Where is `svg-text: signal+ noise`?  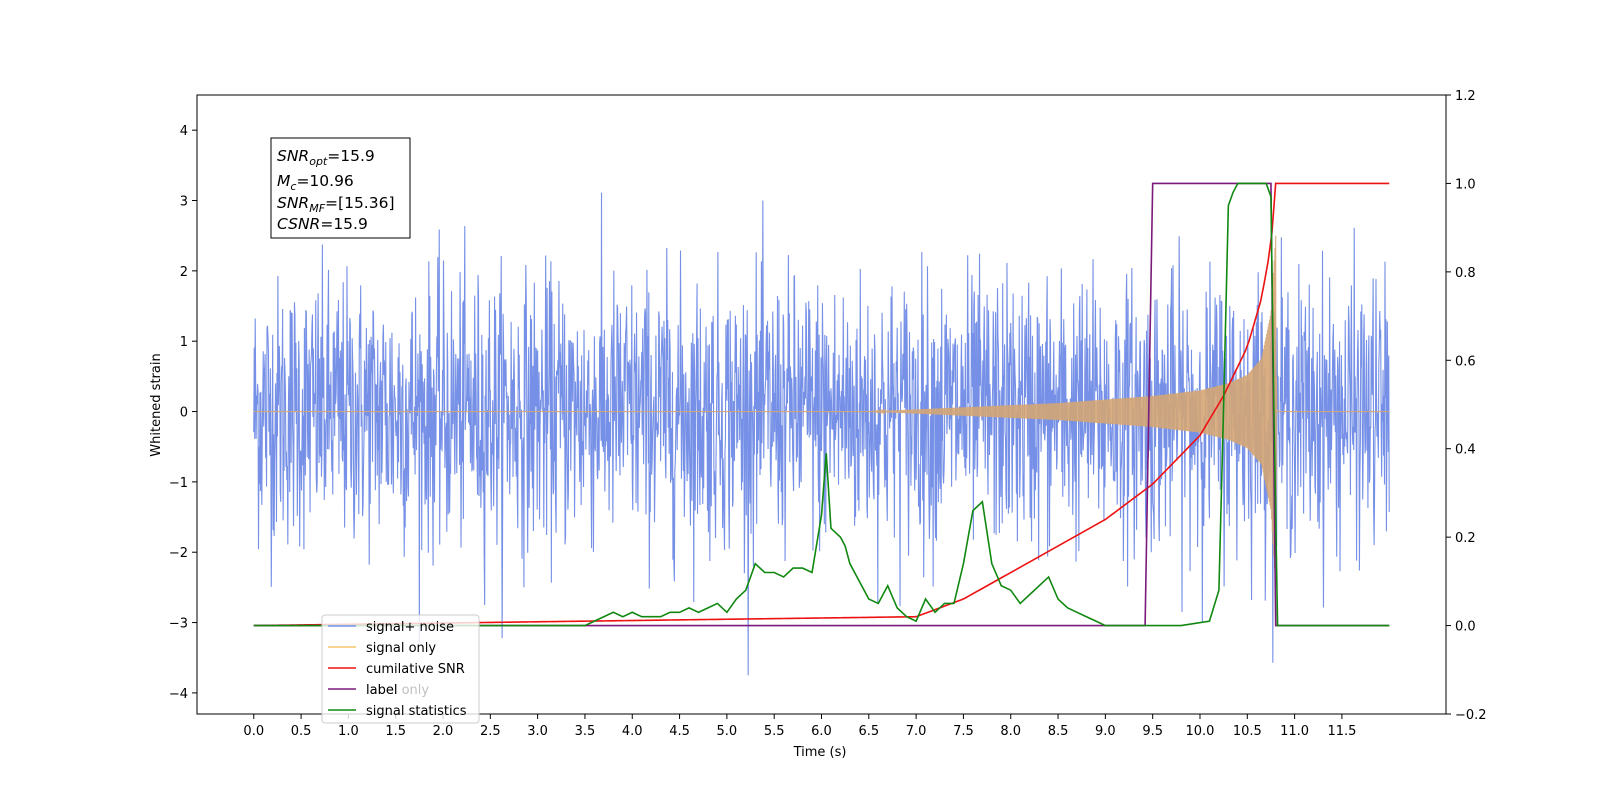
svg-text: signal+ noise is located at coordinates (410, 627).